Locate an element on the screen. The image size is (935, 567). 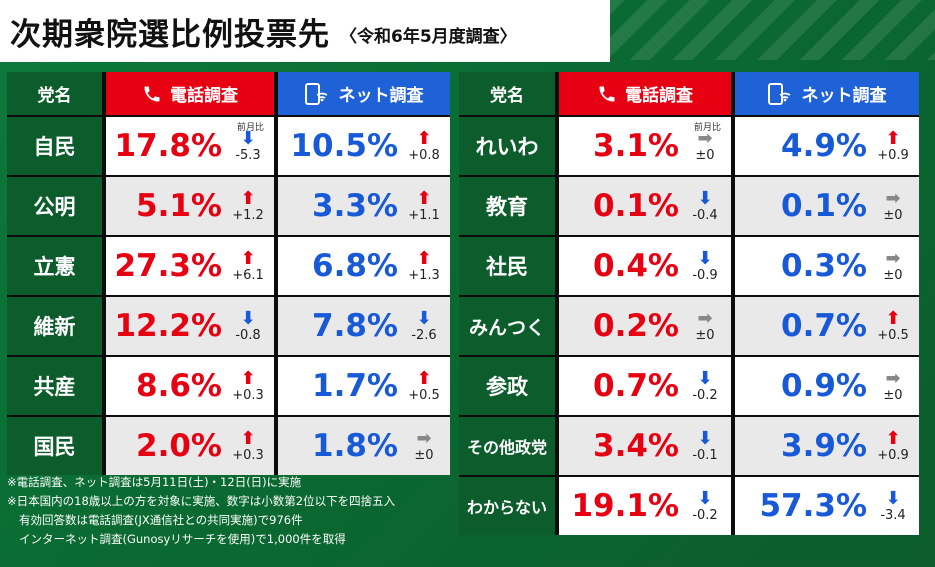
table-row: わからない 19.1% ⬇ -0.2 57.3% ⬇ -3.4 is located at coordinates (689, 505).